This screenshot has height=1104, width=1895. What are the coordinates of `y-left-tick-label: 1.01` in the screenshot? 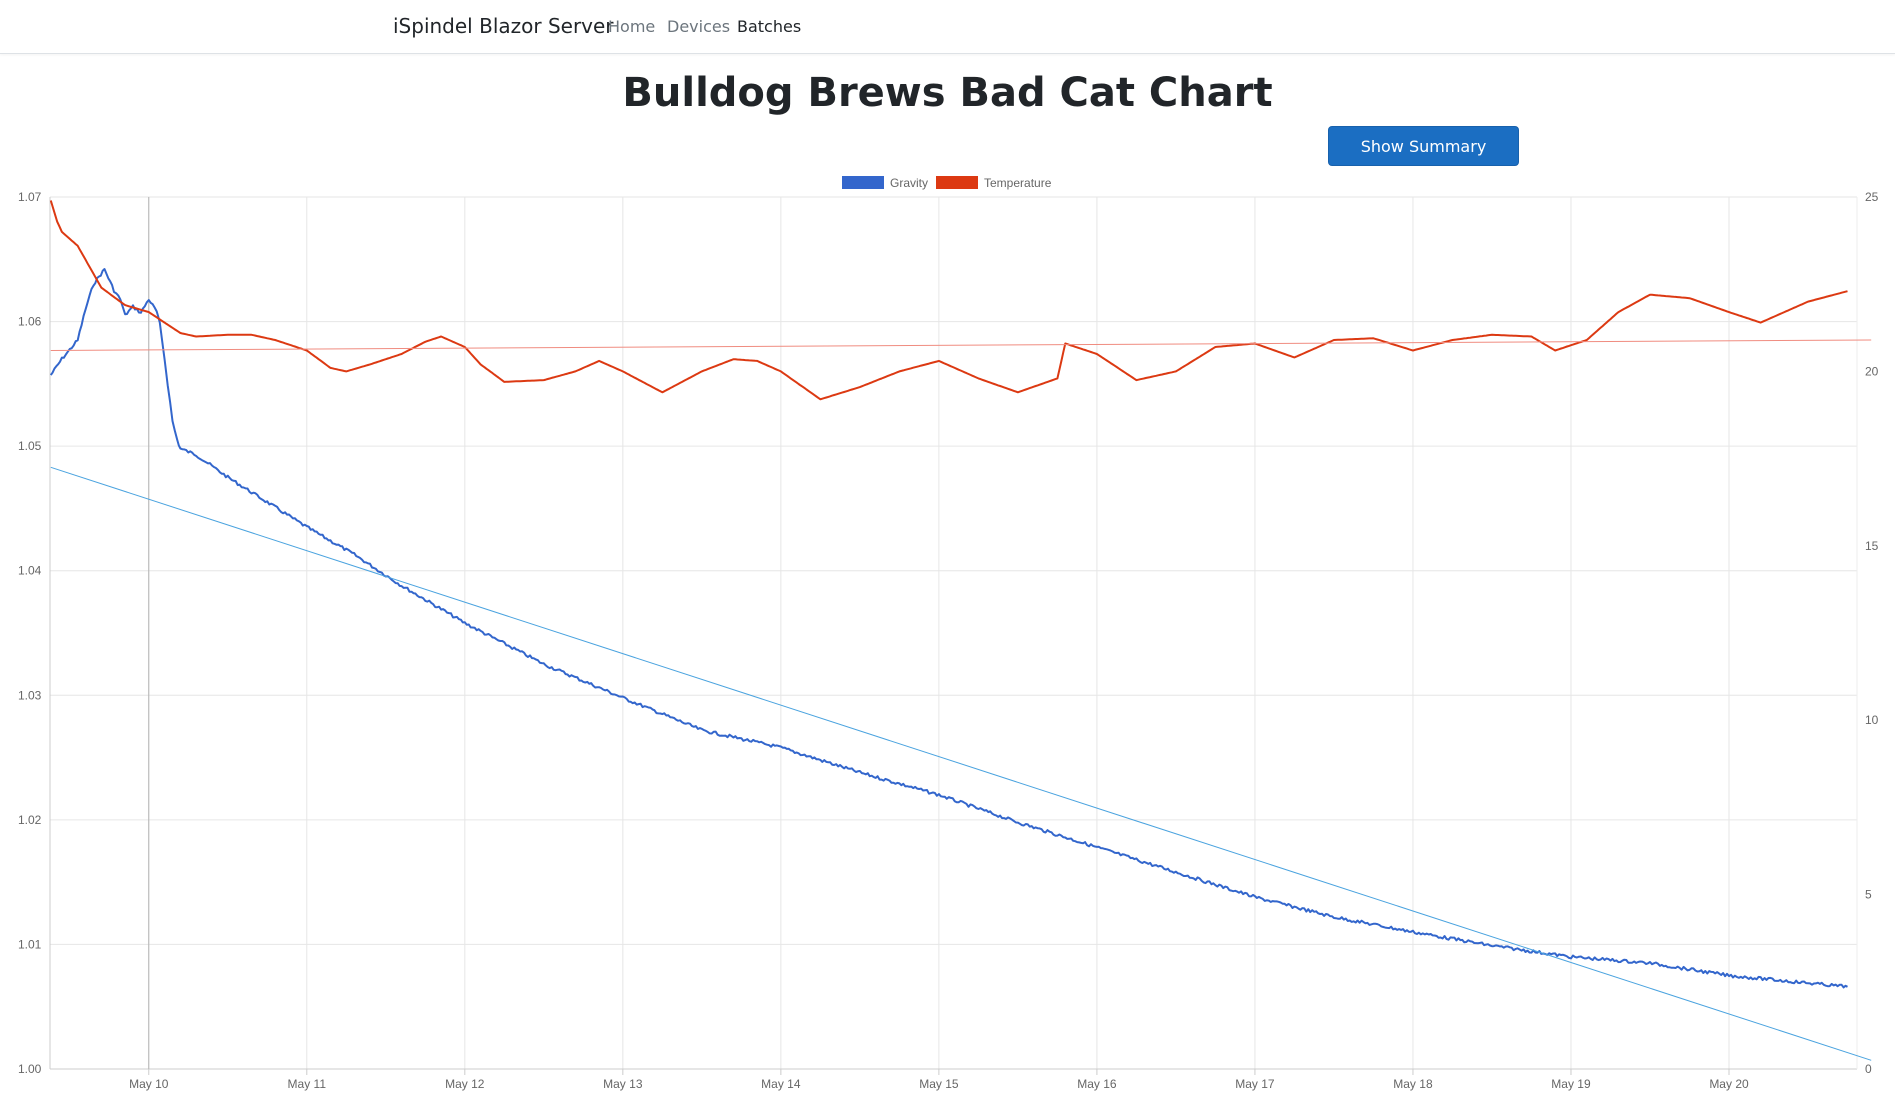 It's located at (30, 944).